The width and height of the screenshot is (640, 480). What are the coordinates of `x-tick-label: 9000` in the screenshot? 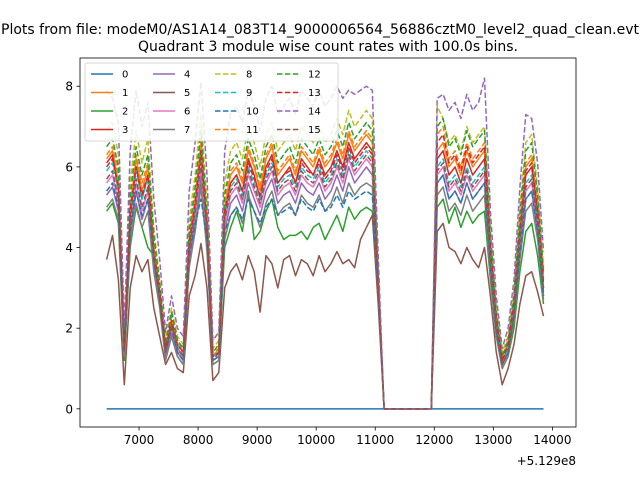 It's located at (257, 440).